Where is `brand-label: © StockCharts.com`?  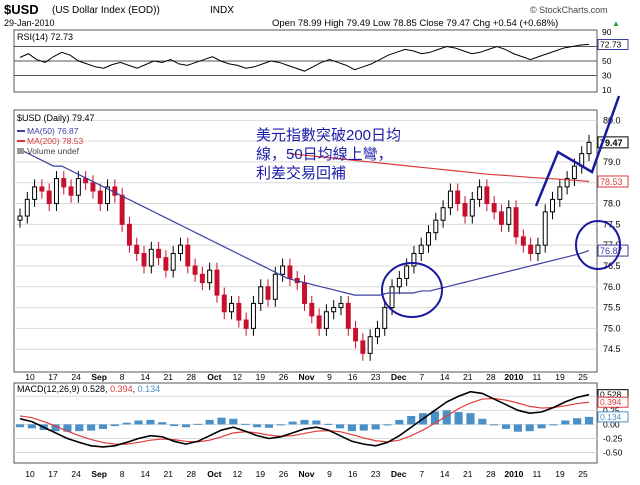
brand-label: © StockCharts.com is located at coordinates (569, 10).